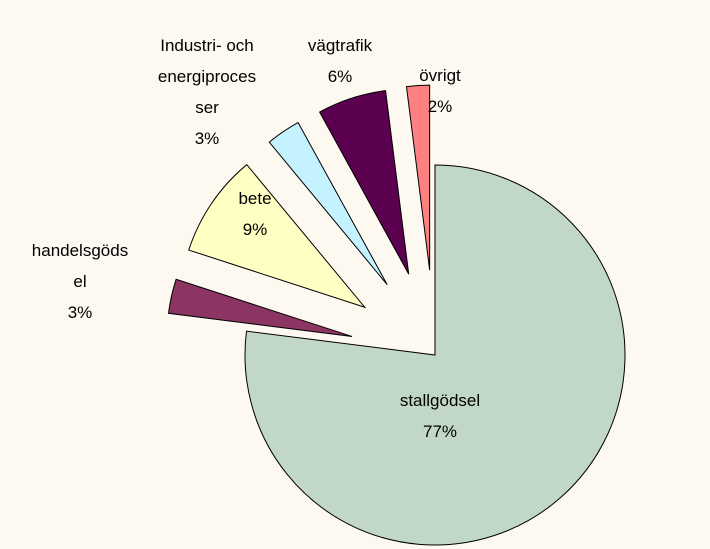 The image size is (710, 549). I want to click on slice-value: 6%, so click(340, 76).